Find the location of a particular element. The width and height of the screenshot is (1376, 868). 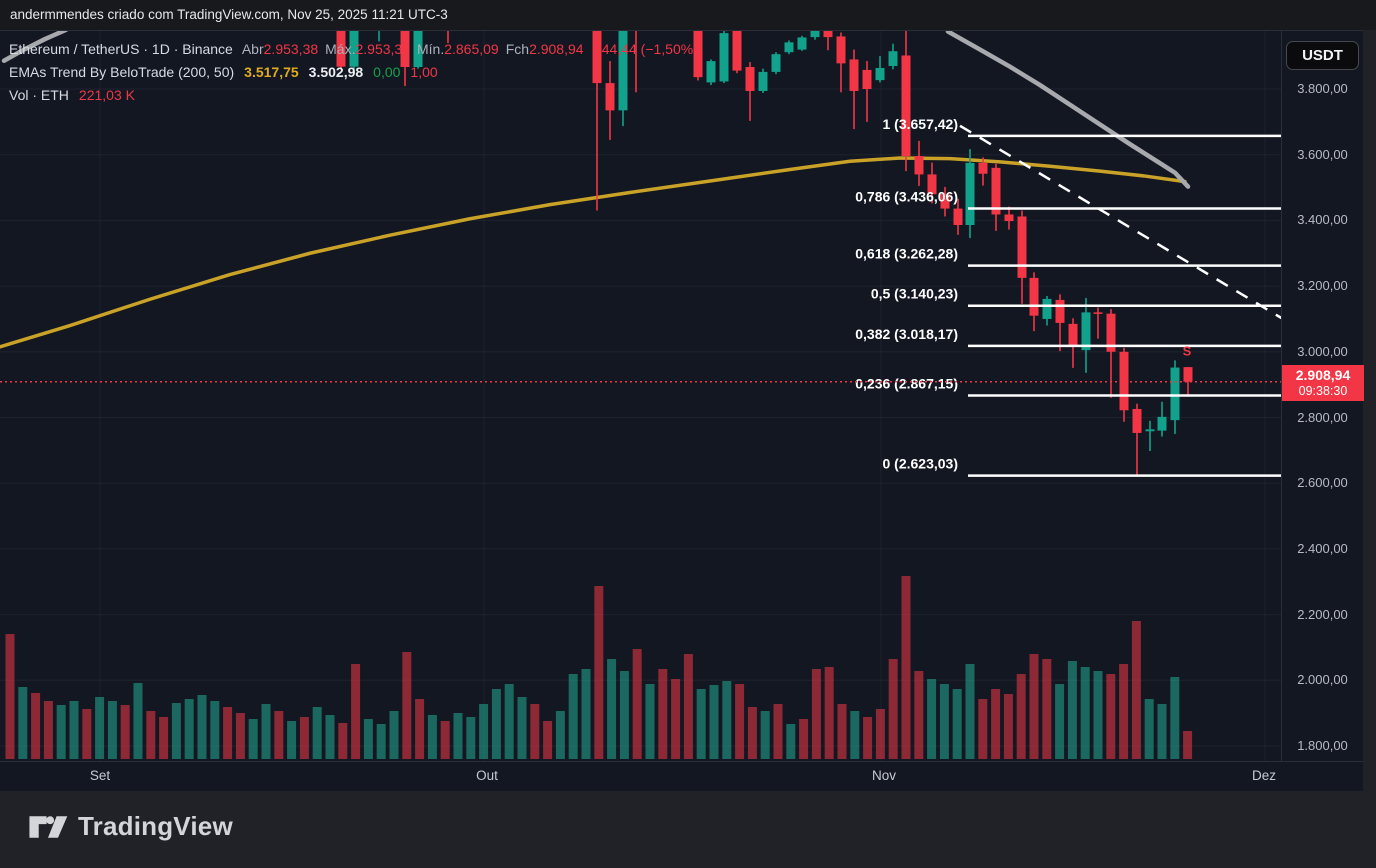

time-tick-label: Nov is located at coordinates (883, 775).